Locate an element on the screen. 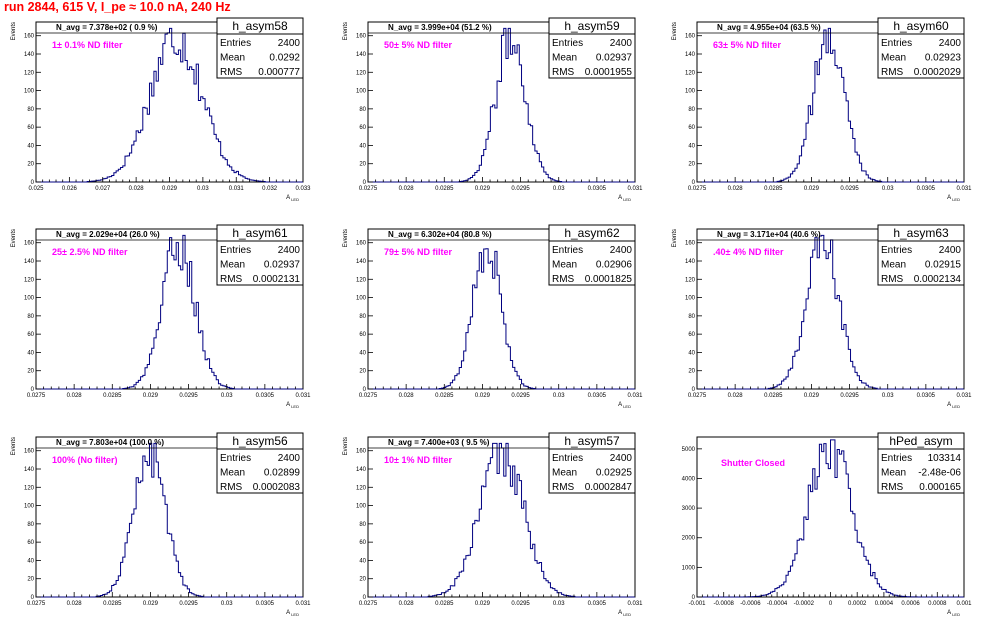 The height and width of the screenshot is (637, 996). stats-title: h_asym63 is located at coordinates (921, 233).